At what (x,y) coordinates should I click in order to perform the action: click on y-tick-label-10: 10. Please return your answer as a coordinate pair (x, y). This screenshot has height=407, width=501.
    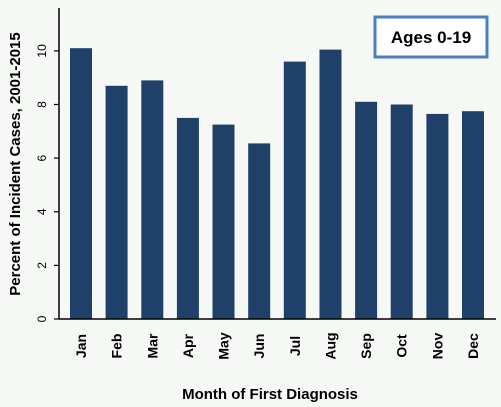
    Looking at the image, I should click on (42, 51).